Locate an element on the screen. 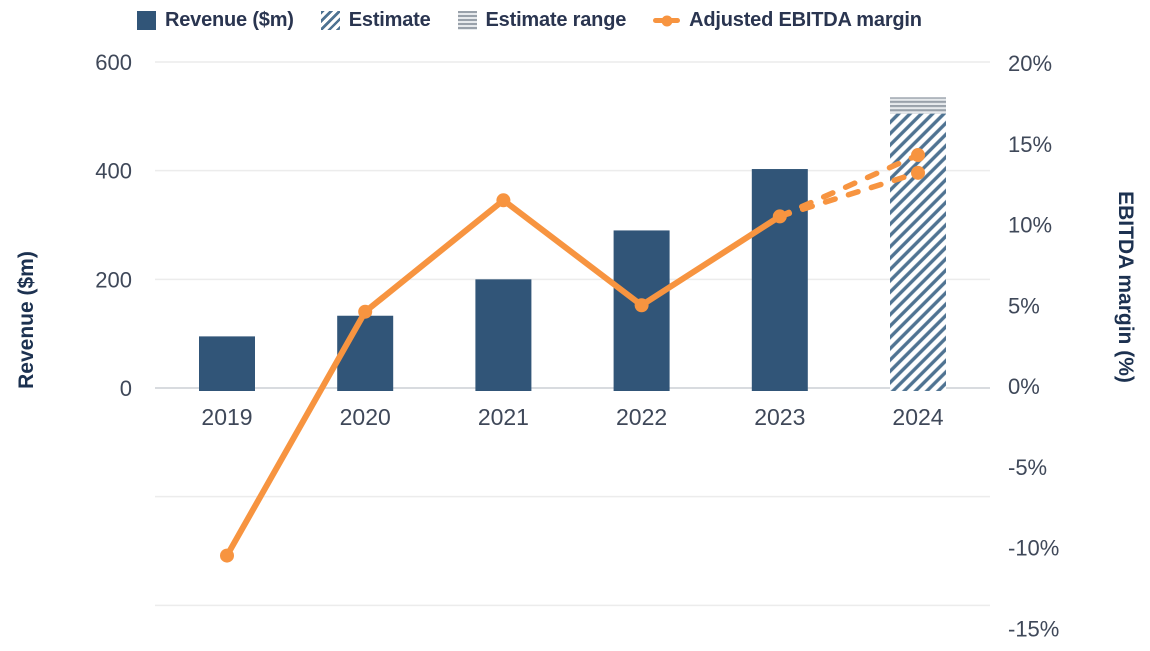 The height and width of the screenshot is (651, 1150). legend-item-revenue: Revenue ($m) is located at coordinates (215, 20).